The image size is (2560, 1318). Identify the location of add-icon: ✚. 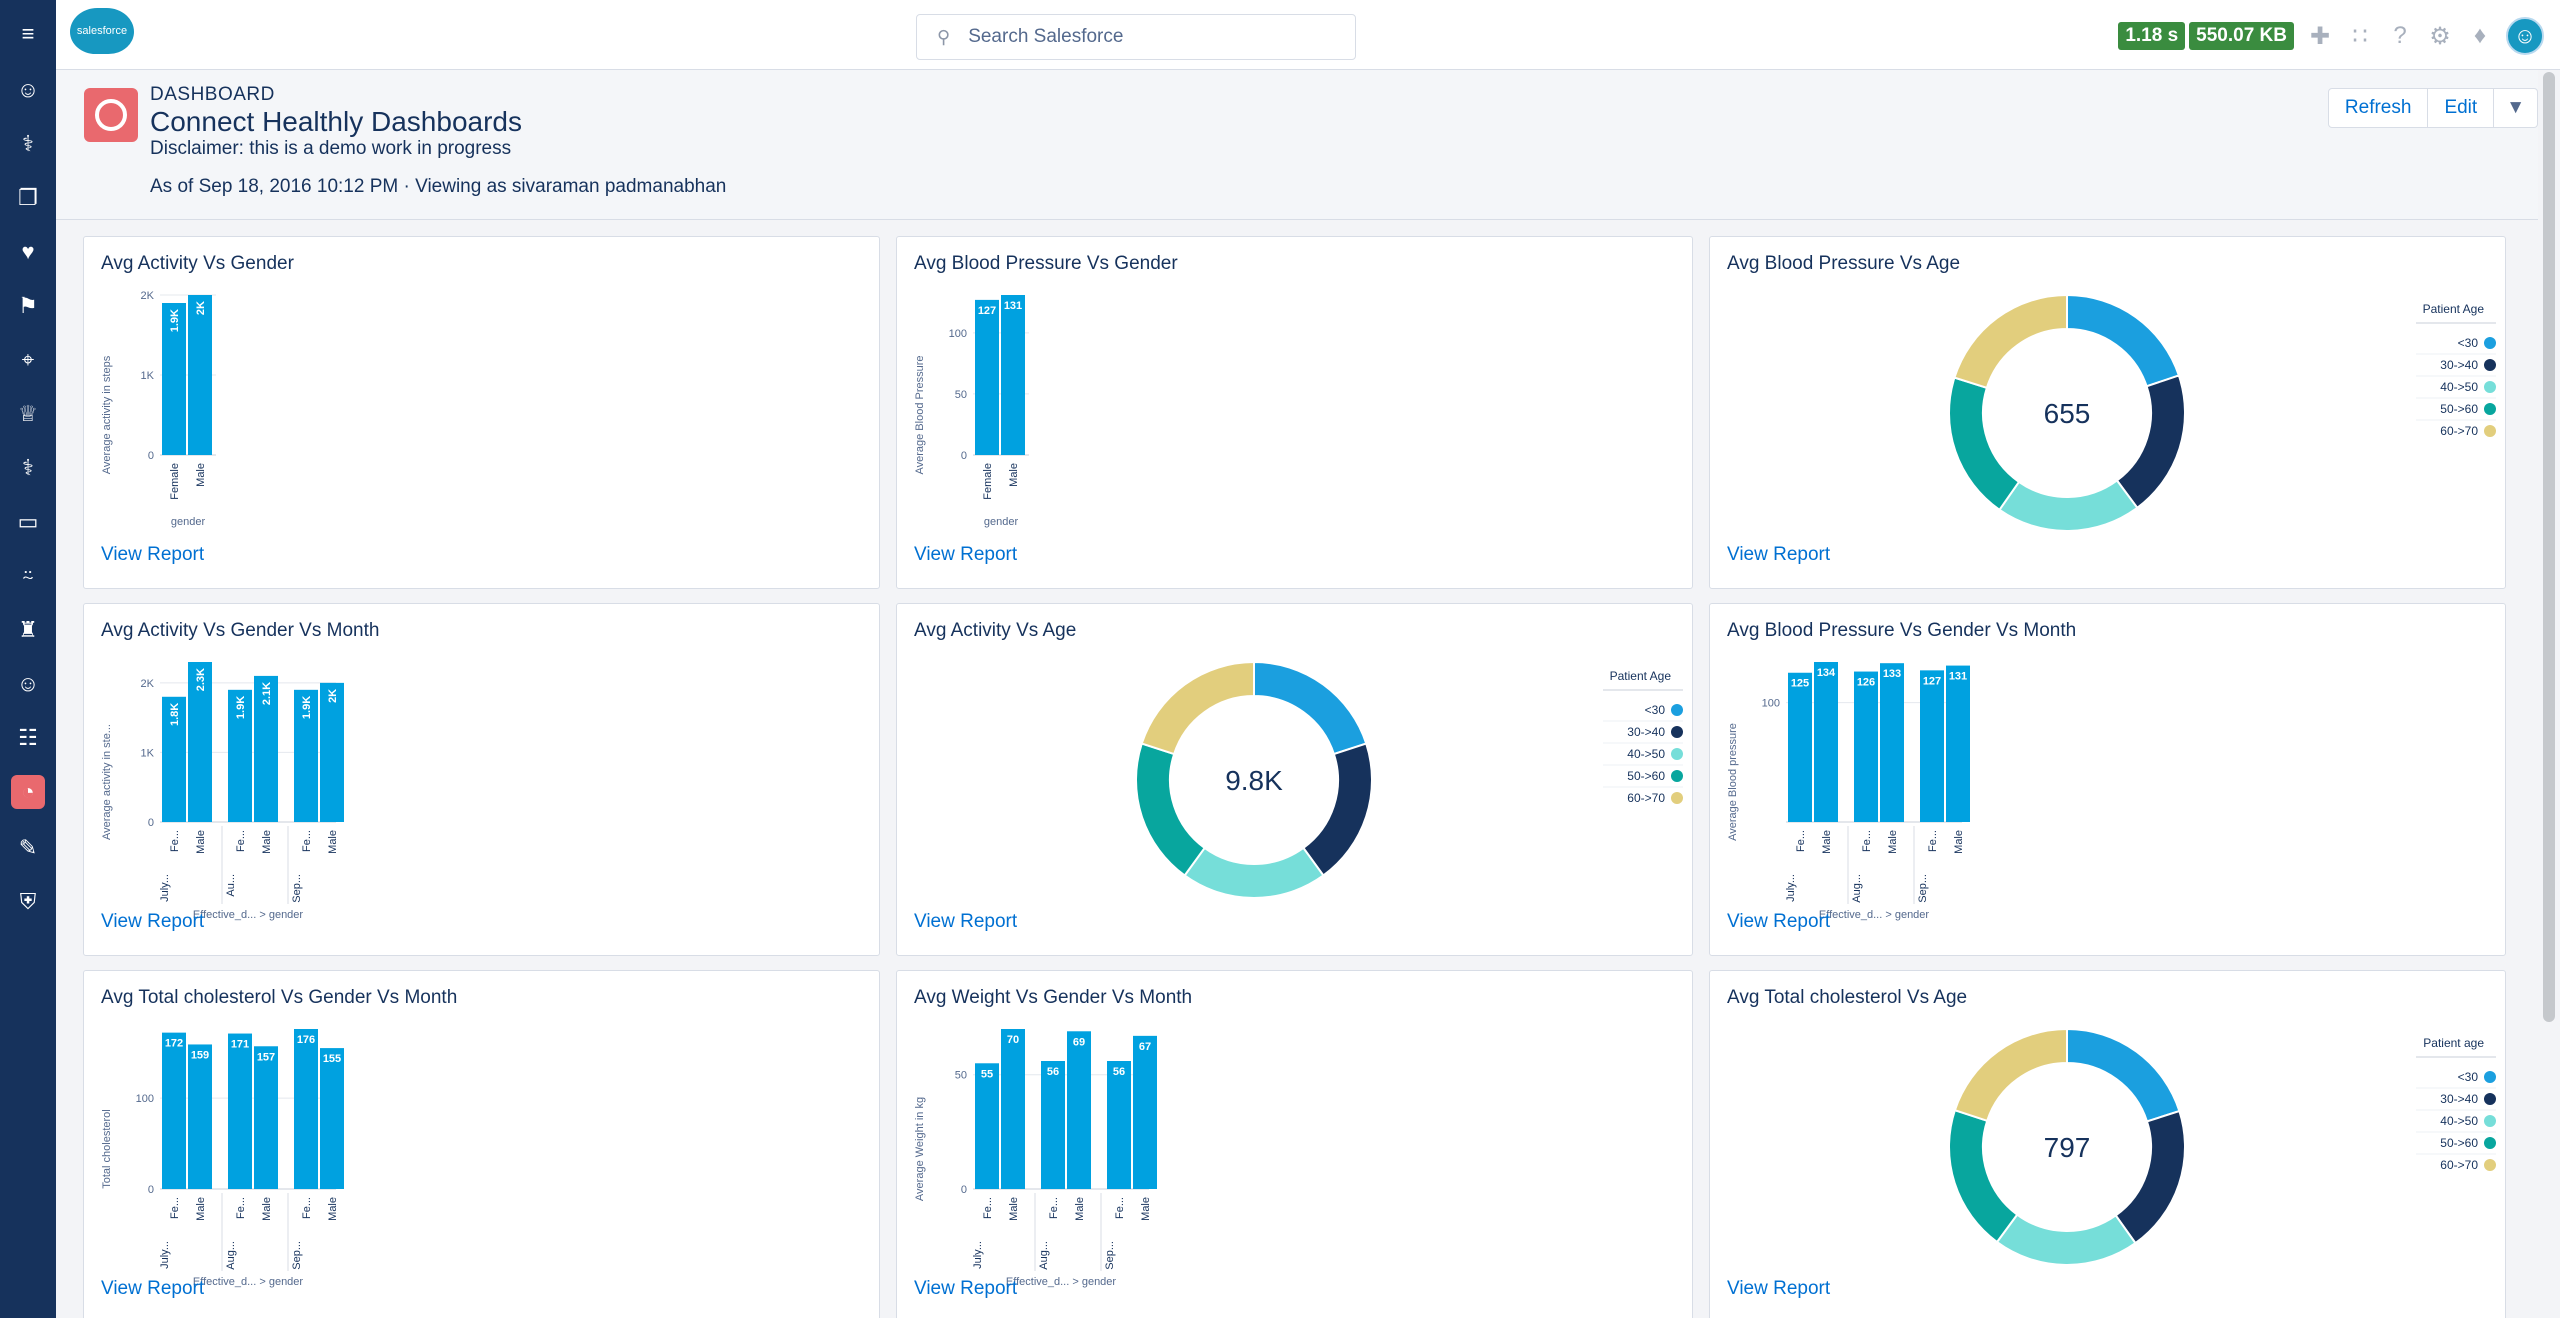
(2320, 36).